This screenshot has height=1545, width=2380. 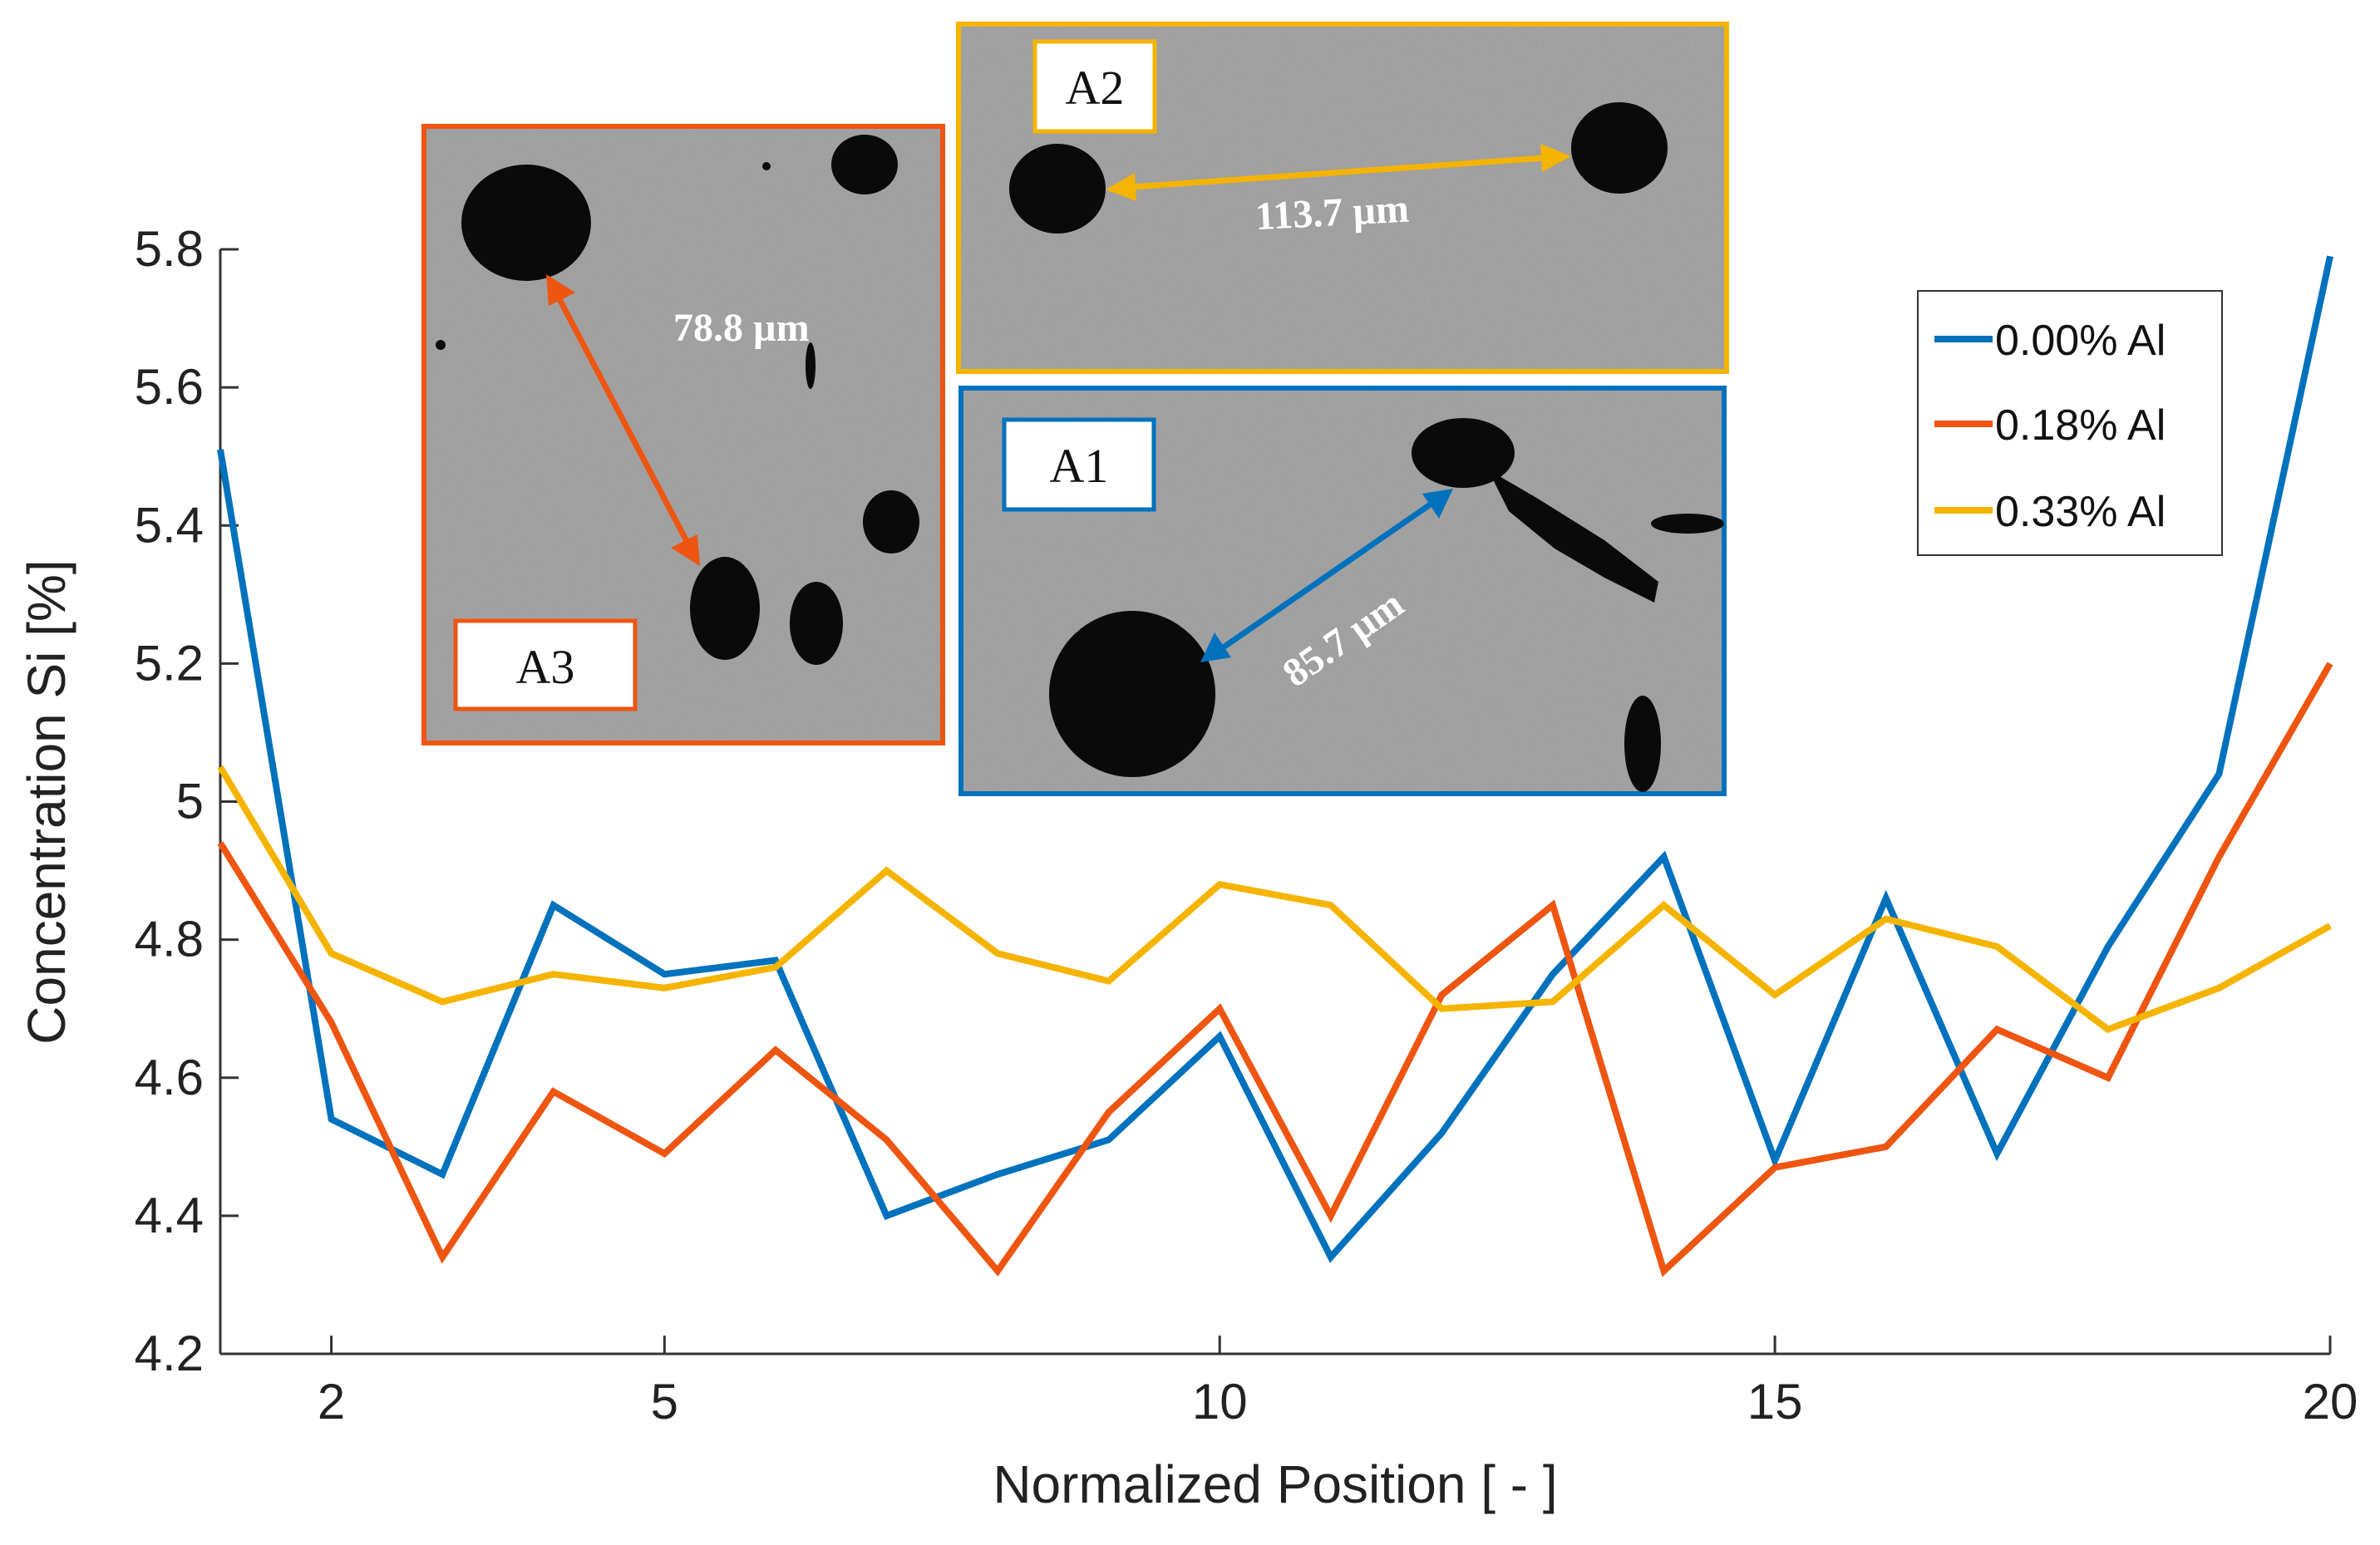 I want to click on inset-a1-frame, so click(x=1342, y=591).